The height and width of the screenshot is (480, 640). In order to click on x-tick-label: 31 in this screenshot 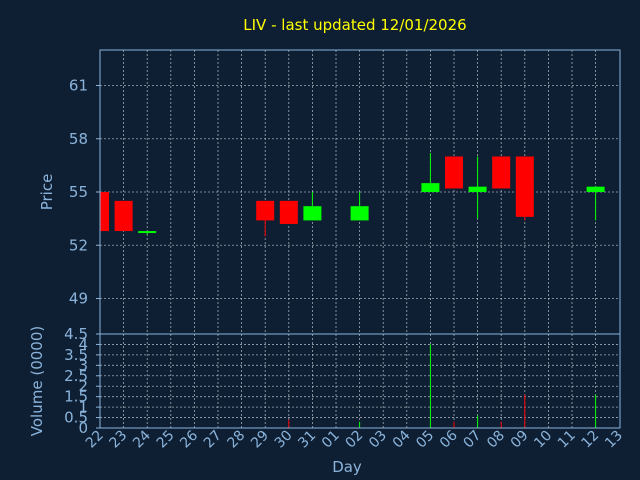, I will do `click(307, 440)`.